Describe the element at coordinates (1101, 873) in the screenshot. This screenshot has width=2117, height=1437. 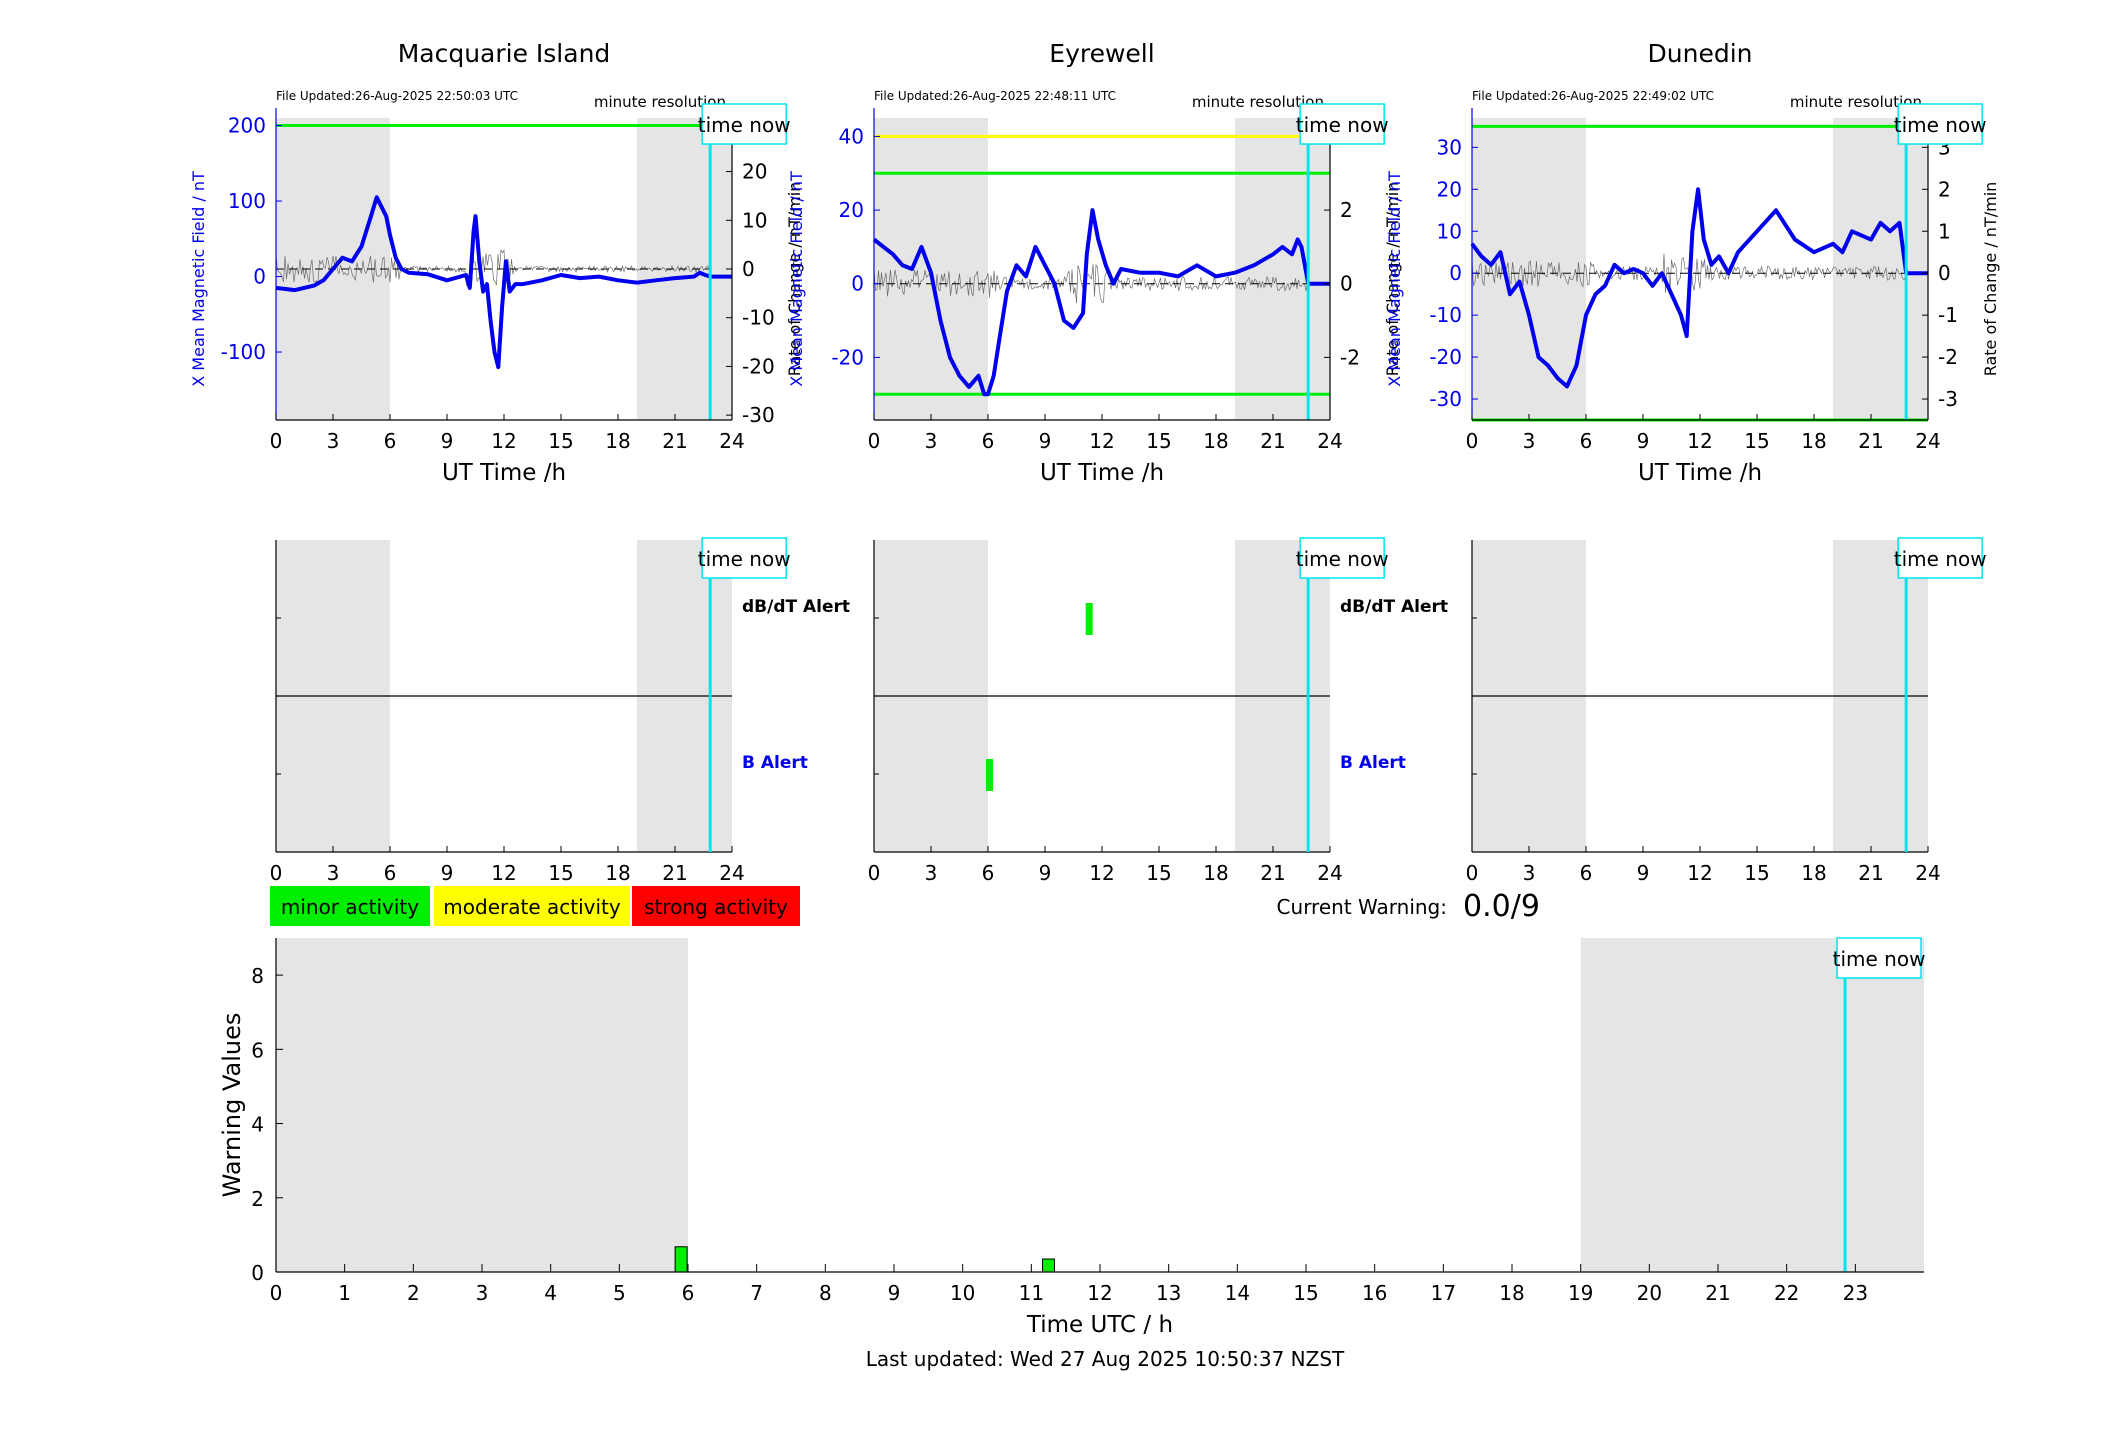
I see `alert-panel-1-x-tick-label: 12` at that location.